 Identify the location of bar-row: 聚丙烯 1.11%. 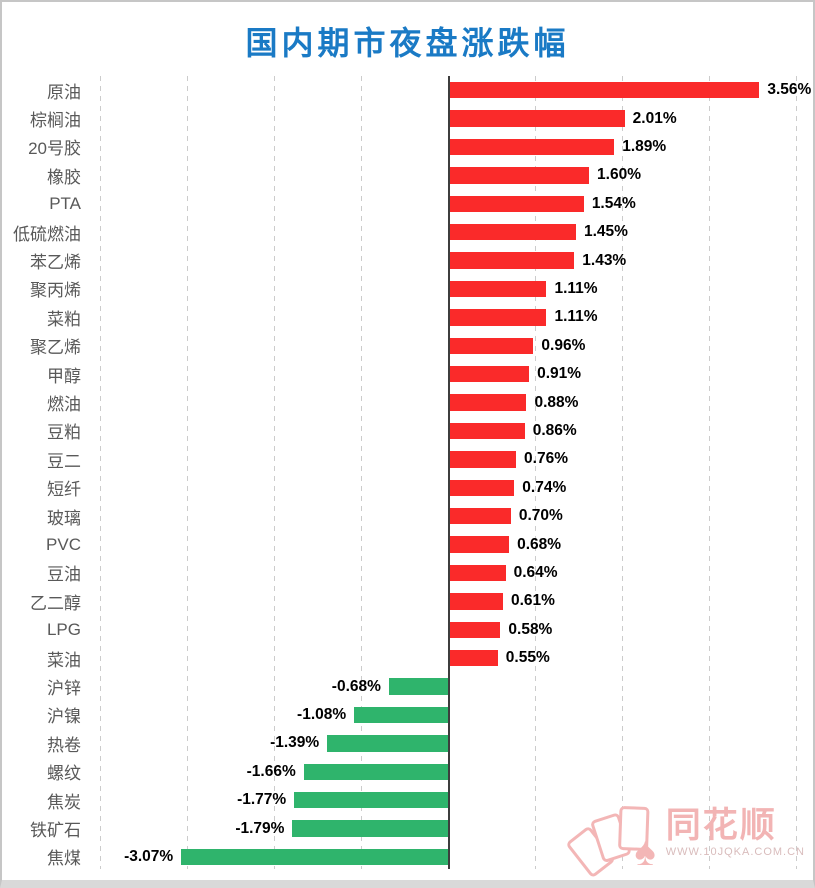
(407, 289).